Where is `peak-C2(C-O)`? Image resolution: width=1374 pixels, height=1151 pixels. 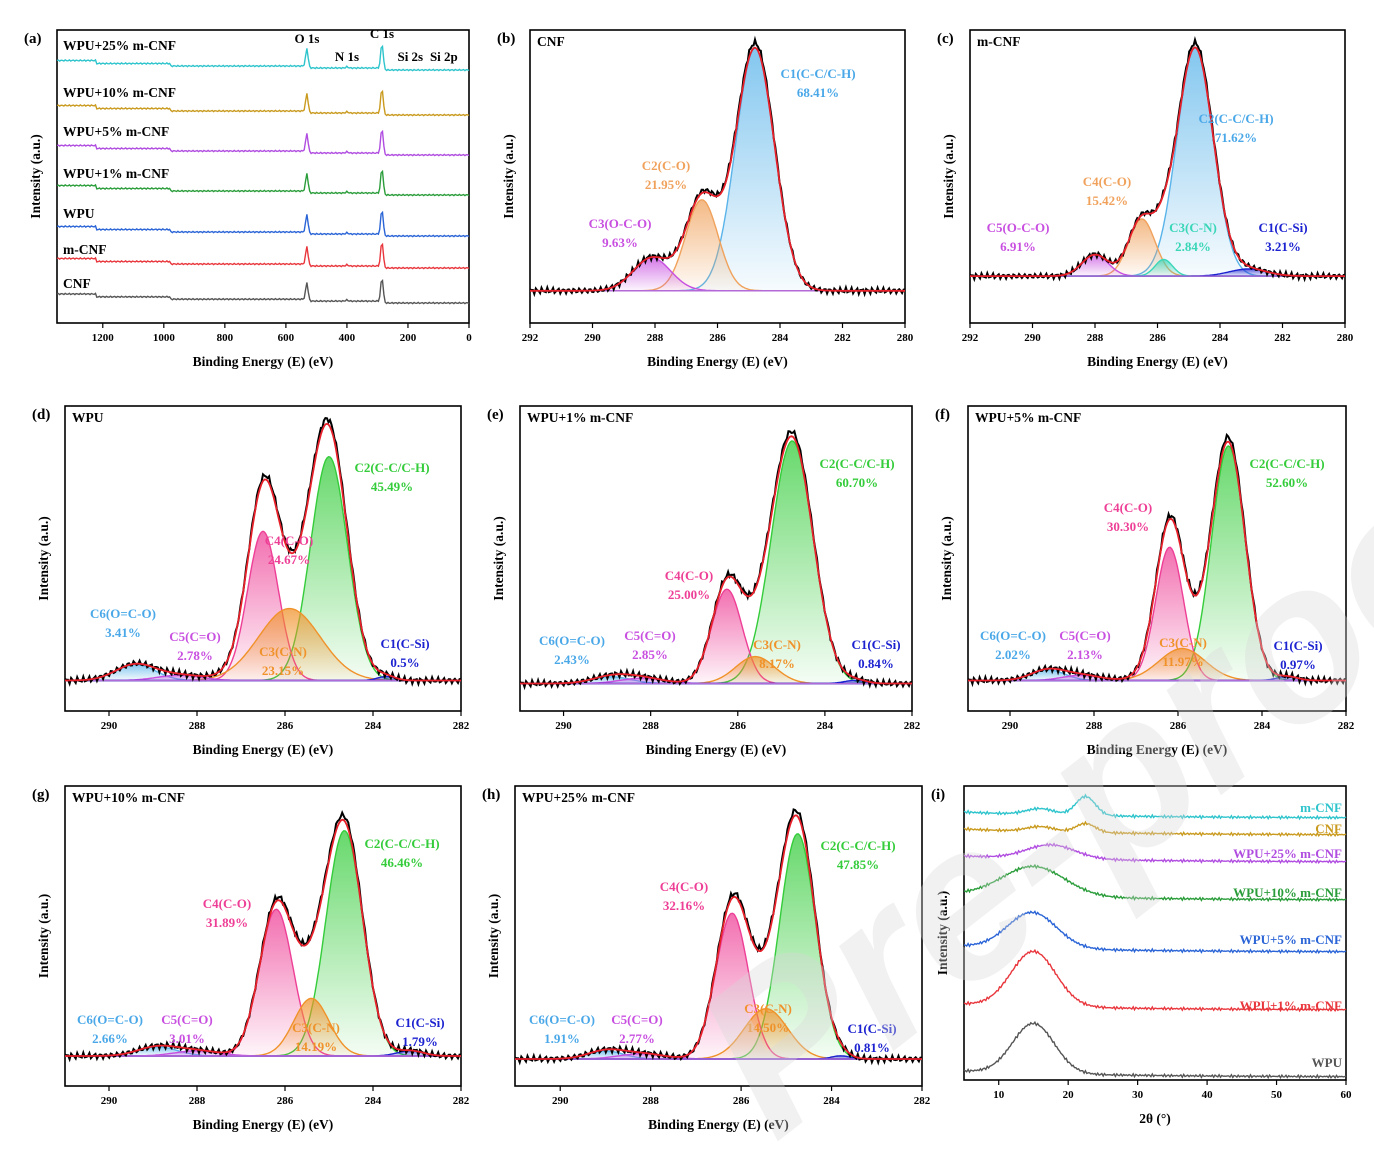 peak-C2(C-O) is located at coordinates (717, 245).